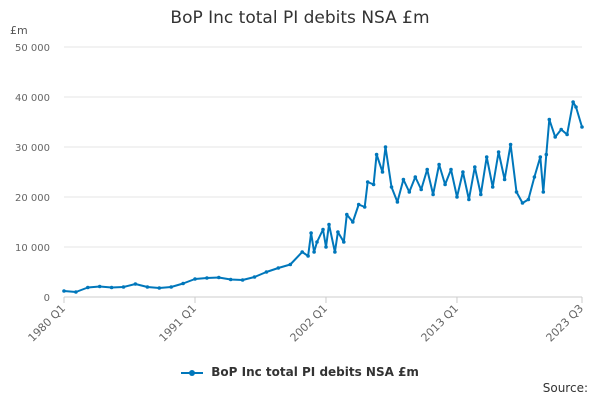 The height and width of the screenshot is (400, 600). I want to click on x-tick-label: 2013 Q1, so click(440, 323).